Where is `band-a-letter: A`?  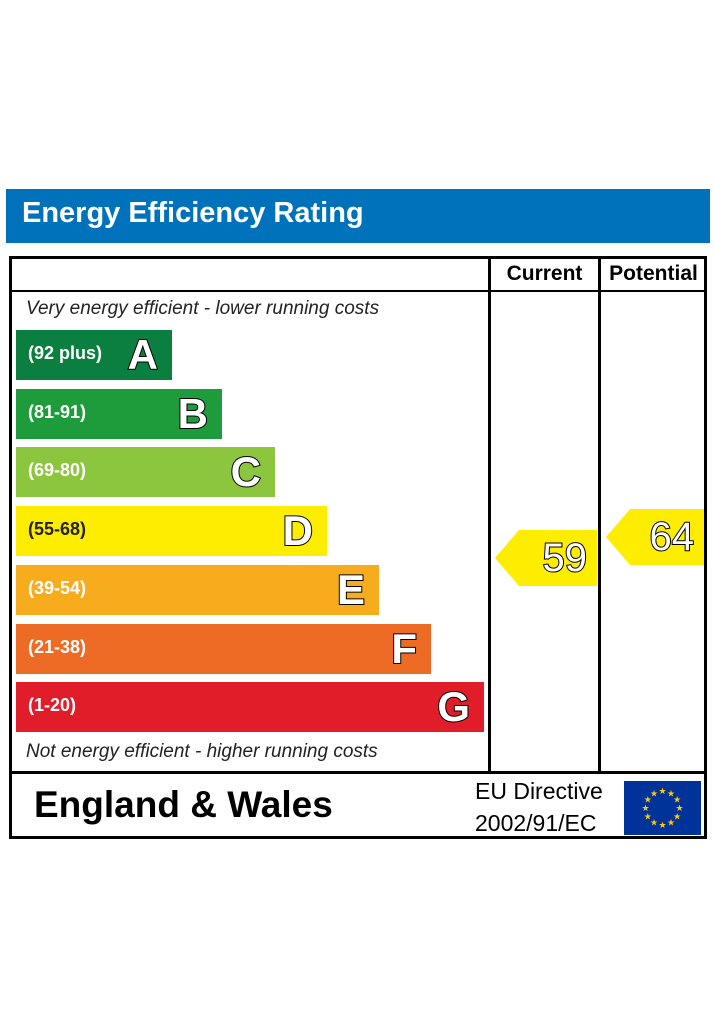 band-a-letter: A is located at coordinates (143, 354).